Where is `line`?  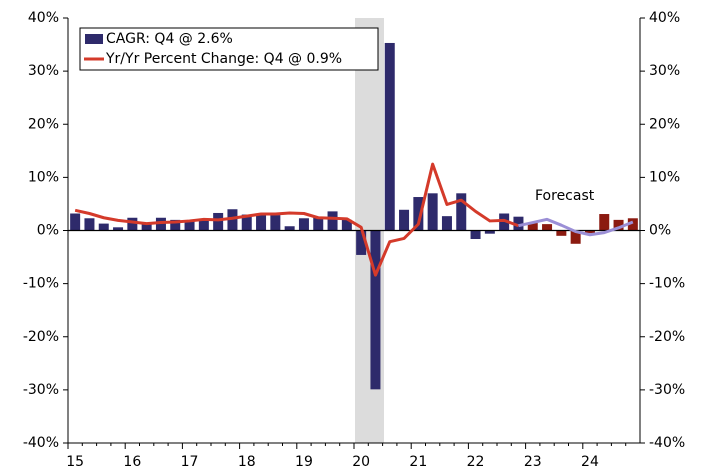
line is located at coordinates (576, 227).